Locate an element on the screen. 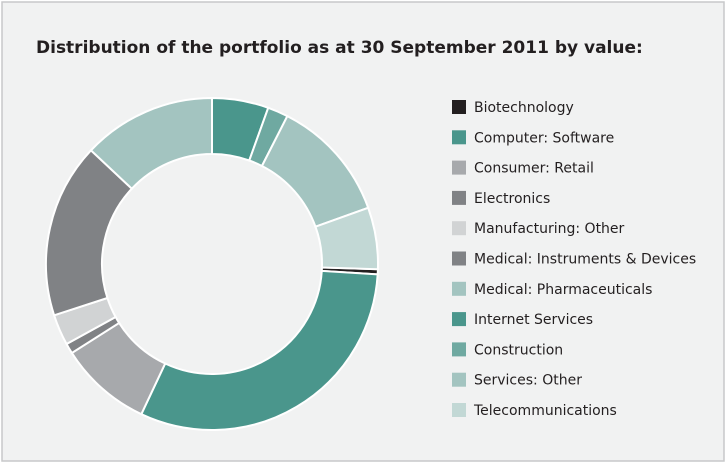 This screenshot has width=727, height=464. legend-label: Biotechnology is located at coordinates (524, 108).